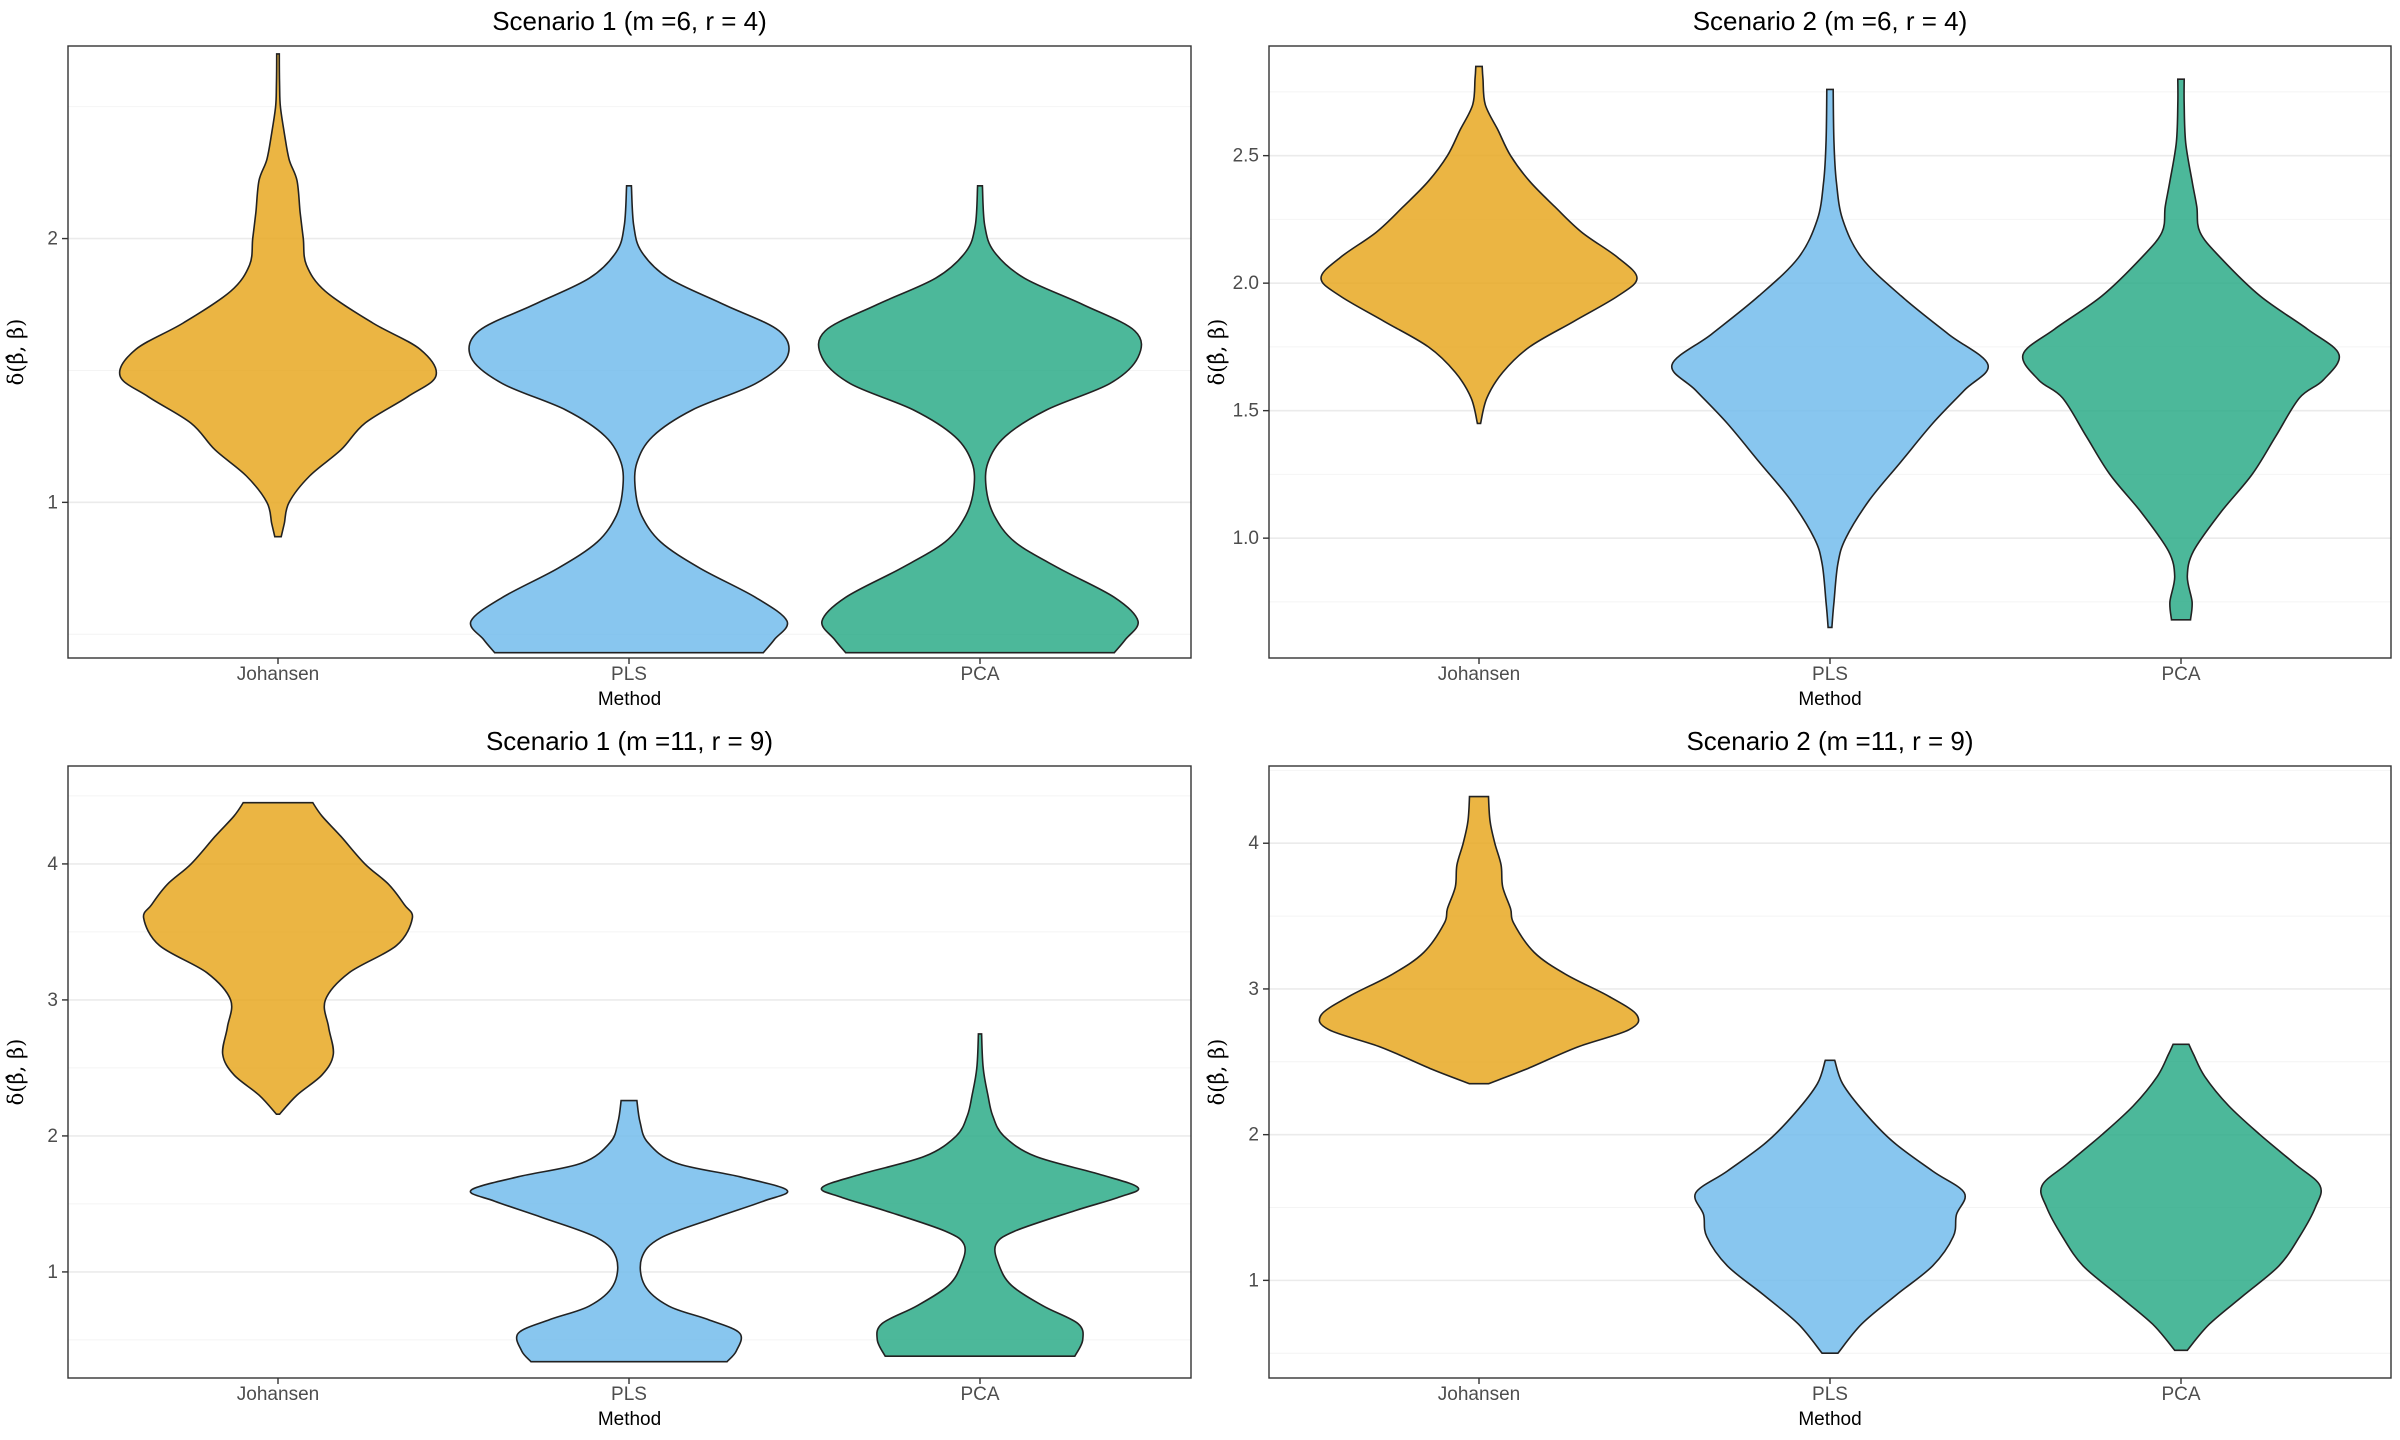 This screenshot has width=2400, height=1440. I want to click on panel-title: Scenario 2 (m =11, r = 9), so click(1829, 741).